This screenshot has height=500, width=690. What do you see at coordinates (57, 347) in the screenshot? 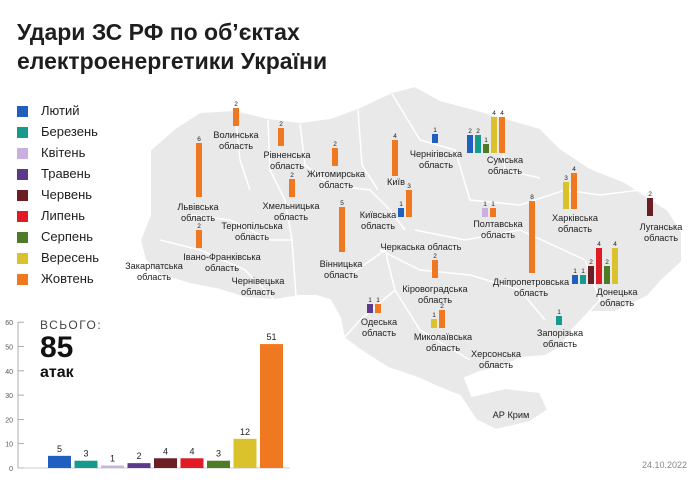
I see `total-number: 85` at bounding box center [57, 347].